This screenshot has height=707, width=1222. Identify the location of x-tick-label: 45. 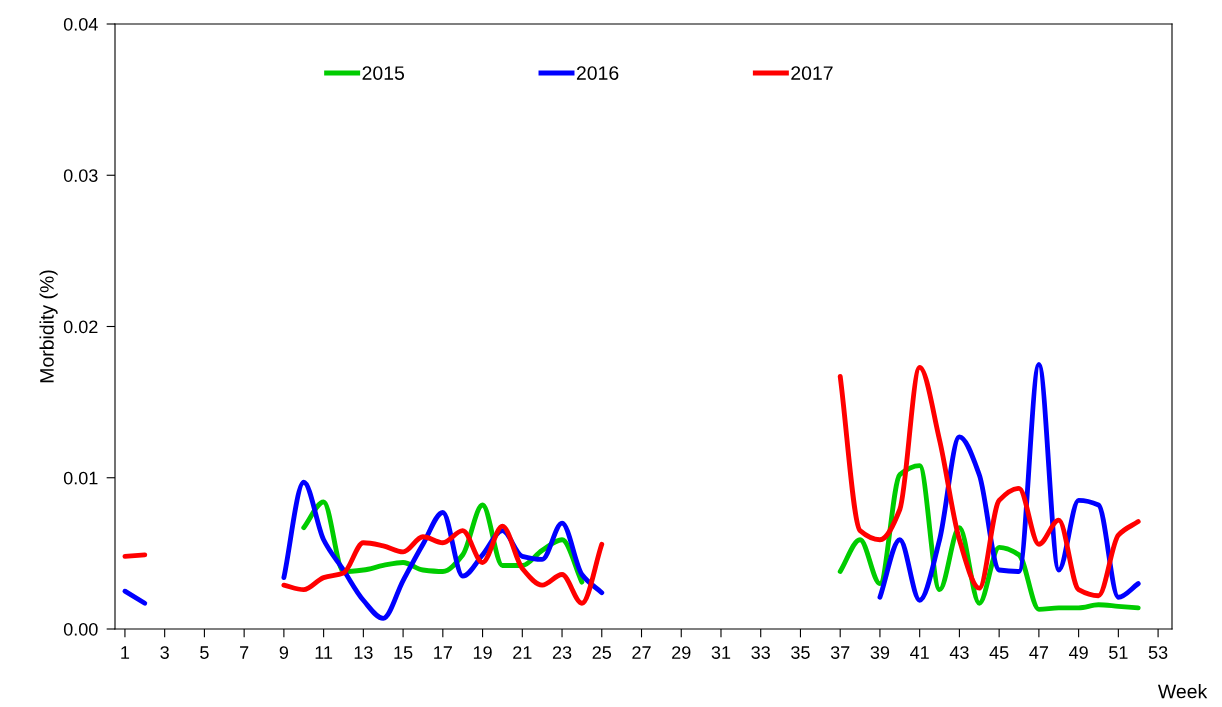
(999, 652).